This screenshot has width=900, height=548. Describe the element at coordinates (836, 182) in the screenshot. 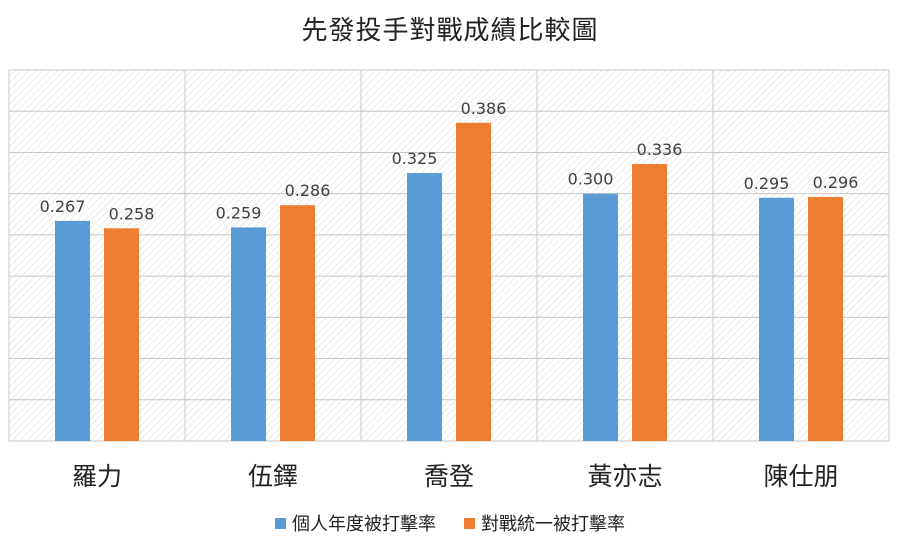

I see `value-label-series-2-5: 0.296` at that location.